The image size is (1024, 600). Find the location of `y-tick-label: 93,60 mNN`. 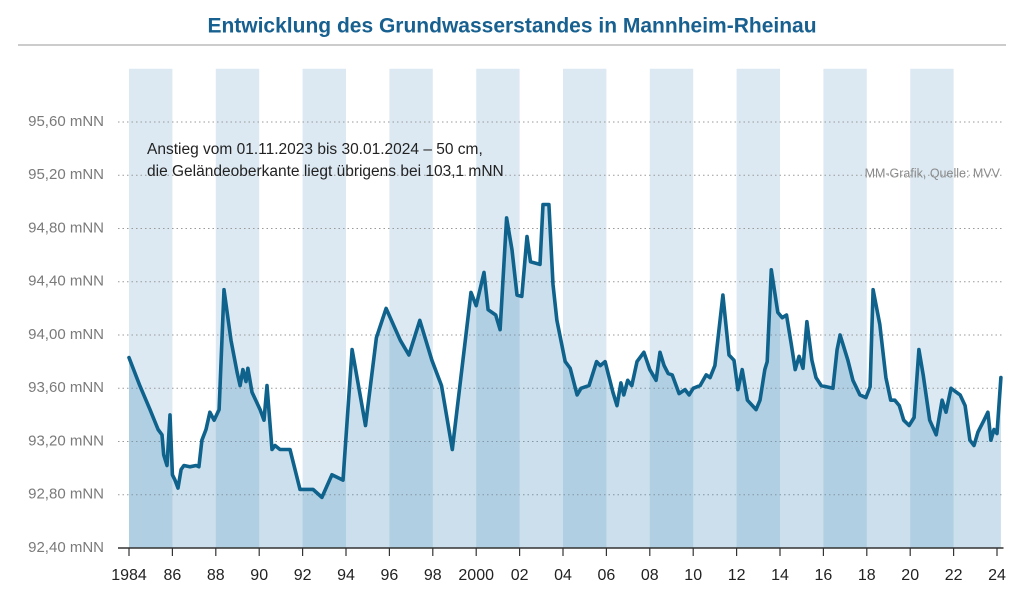

y-tick-label: 93,60 mNN is located at coordinates (66, 387).